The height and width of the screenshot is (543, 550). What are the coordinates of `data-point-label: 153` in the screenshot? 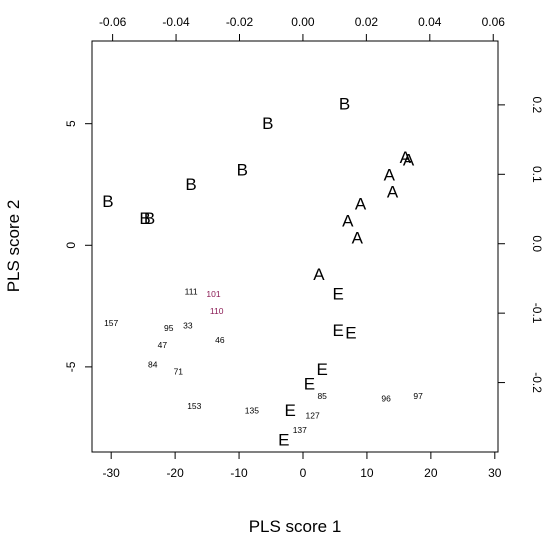 It's located at (194, 406).